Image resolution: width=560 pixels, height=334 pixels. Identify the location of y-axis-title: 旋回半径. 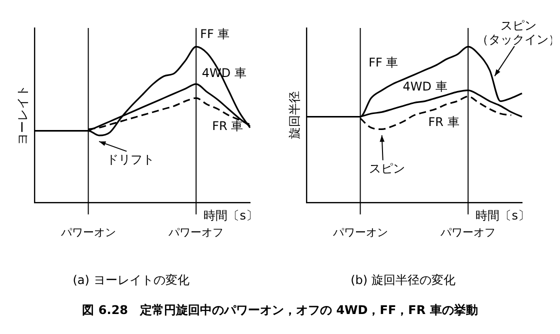
(294, 115).